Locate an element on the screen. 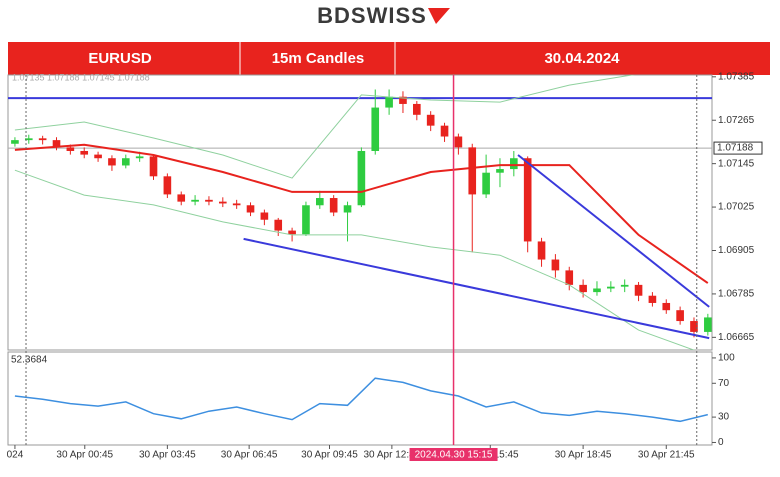 The width and height of the screenshot is (780, 477). x-tick-label: 024 is located at coordinates (15, 455).